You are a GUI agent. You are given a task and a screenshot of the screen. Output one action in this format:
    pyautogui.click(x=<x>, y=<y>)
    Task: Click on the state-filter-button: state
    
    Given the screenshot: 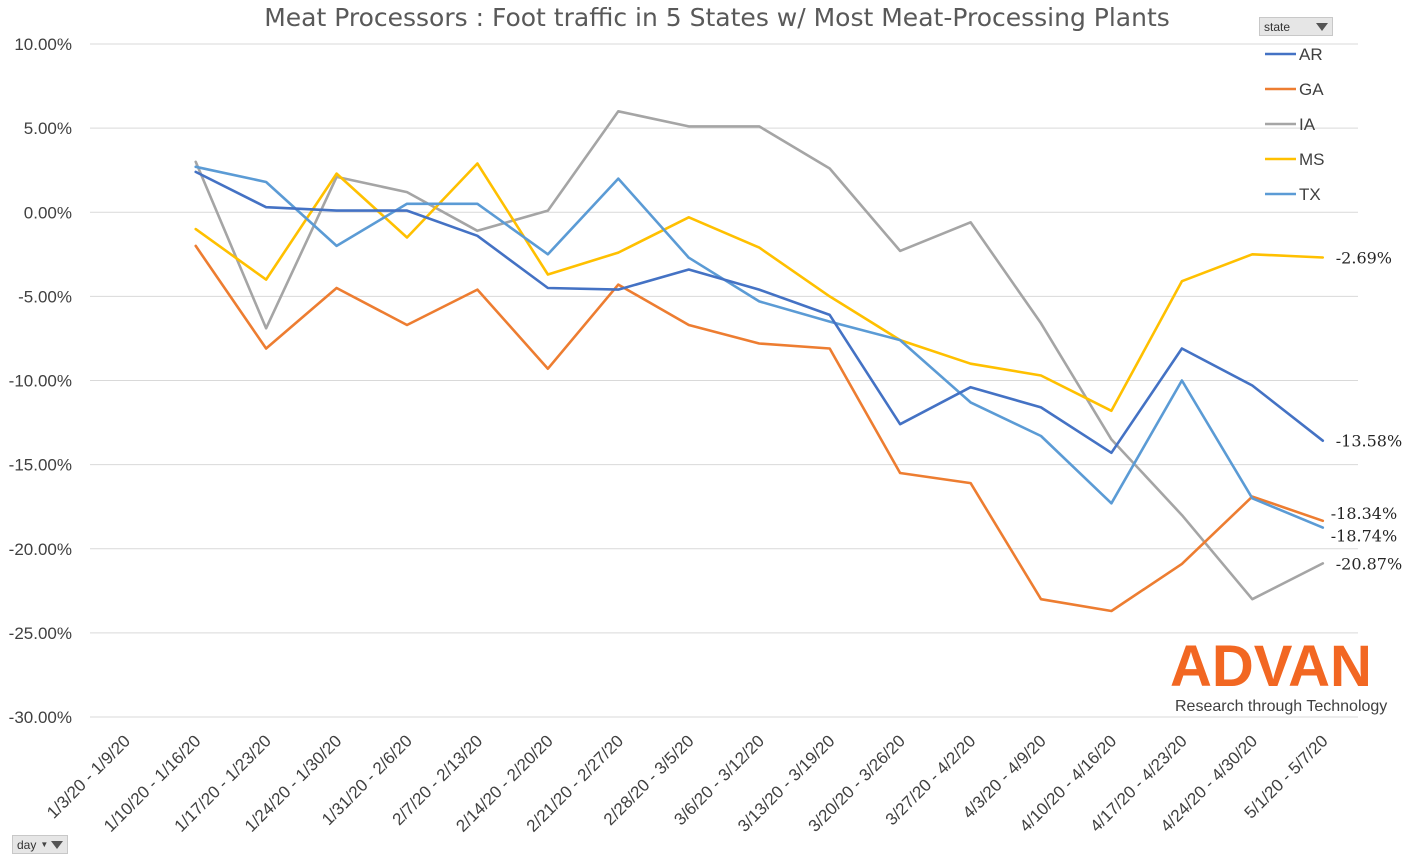 What is the action you would take?
    pyautogui.click(x=1296, y=26)
    